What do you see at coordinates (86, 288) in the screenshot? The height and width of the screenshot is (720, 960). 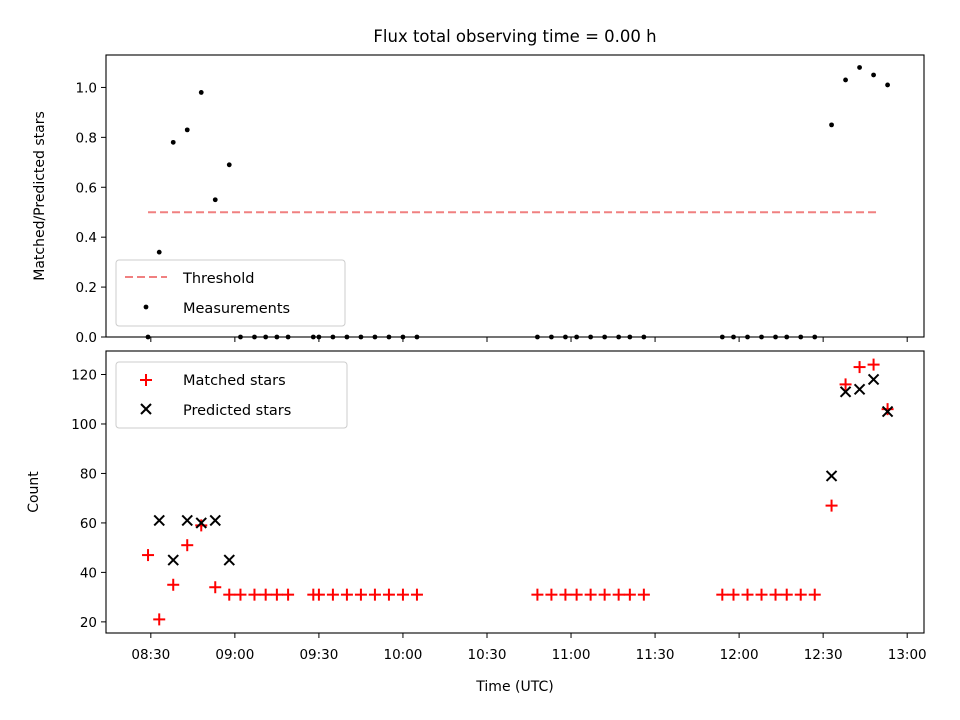 I see `ratio-y-tick-label: 0.2` at bounding box center [86, 288].